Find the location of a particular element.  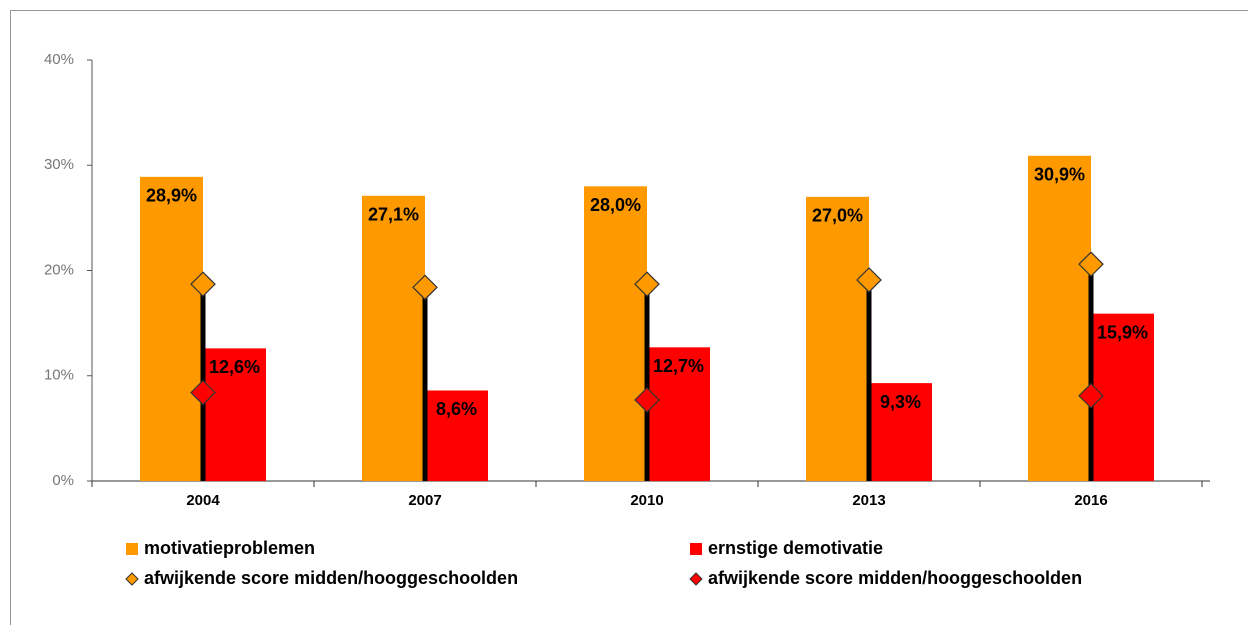

value-label: 30,9% is located at coordinates (1059, 175).